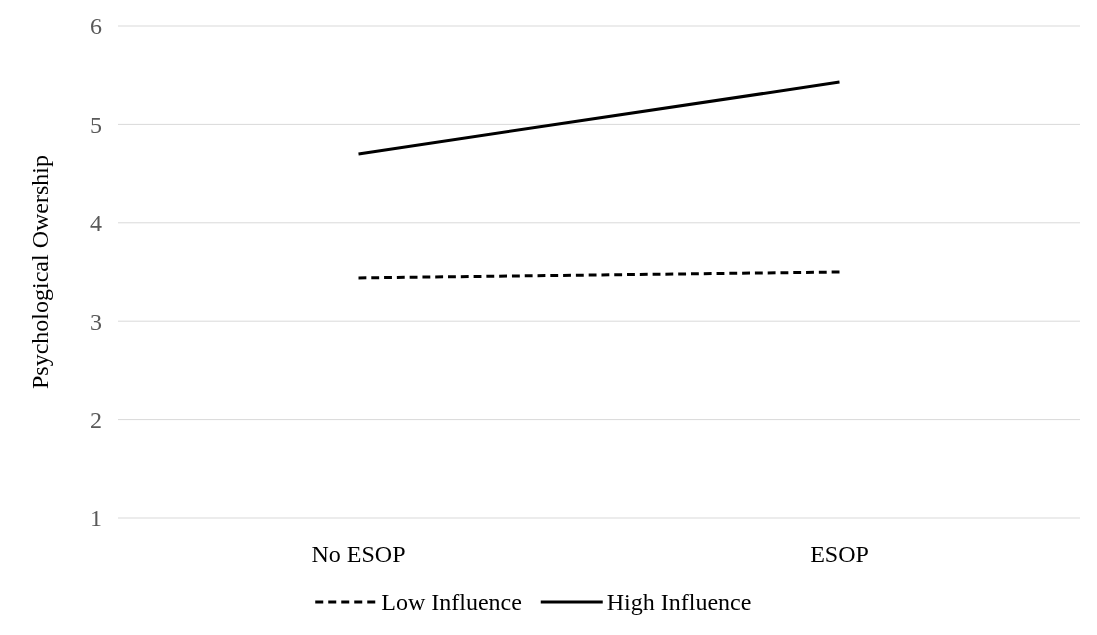 The image size is (1097, 635). Describe the element at coordinates (96, 420) in the screenshot. I see `y-tick-label: 2` at that location.